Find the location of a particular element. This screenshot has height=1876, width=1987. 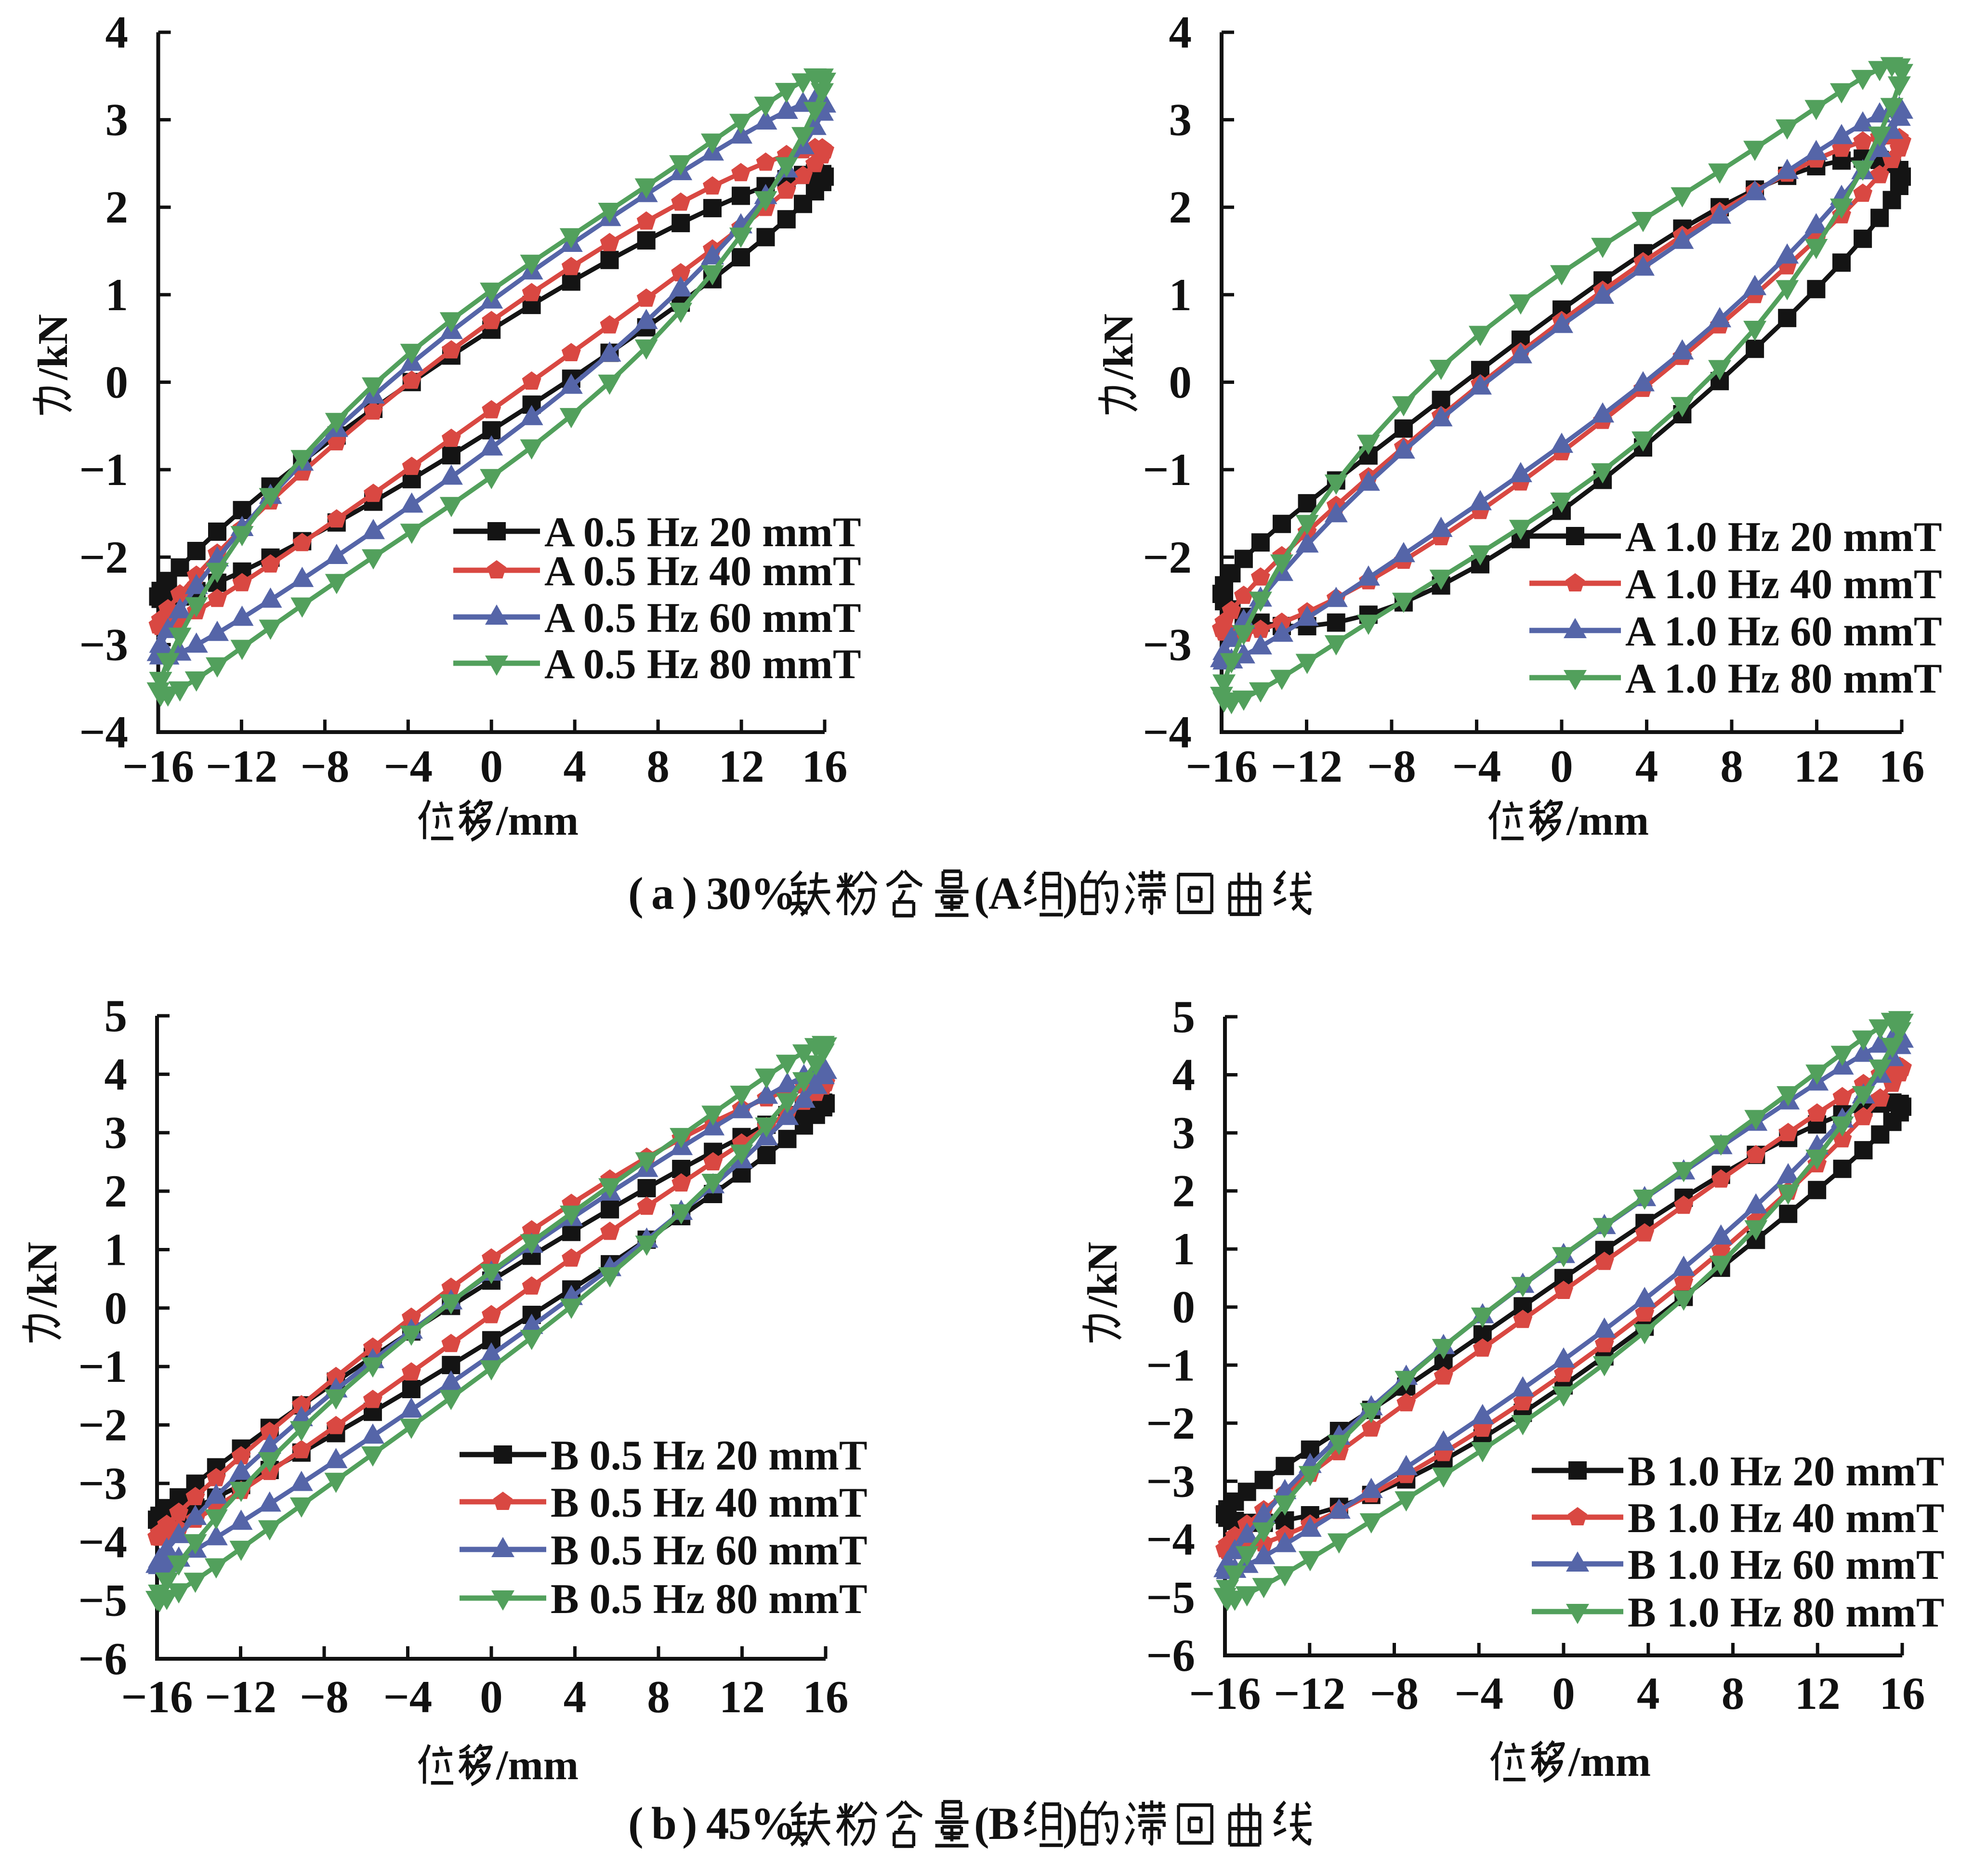

svg-text: b is located at coordinates (664, 1823).